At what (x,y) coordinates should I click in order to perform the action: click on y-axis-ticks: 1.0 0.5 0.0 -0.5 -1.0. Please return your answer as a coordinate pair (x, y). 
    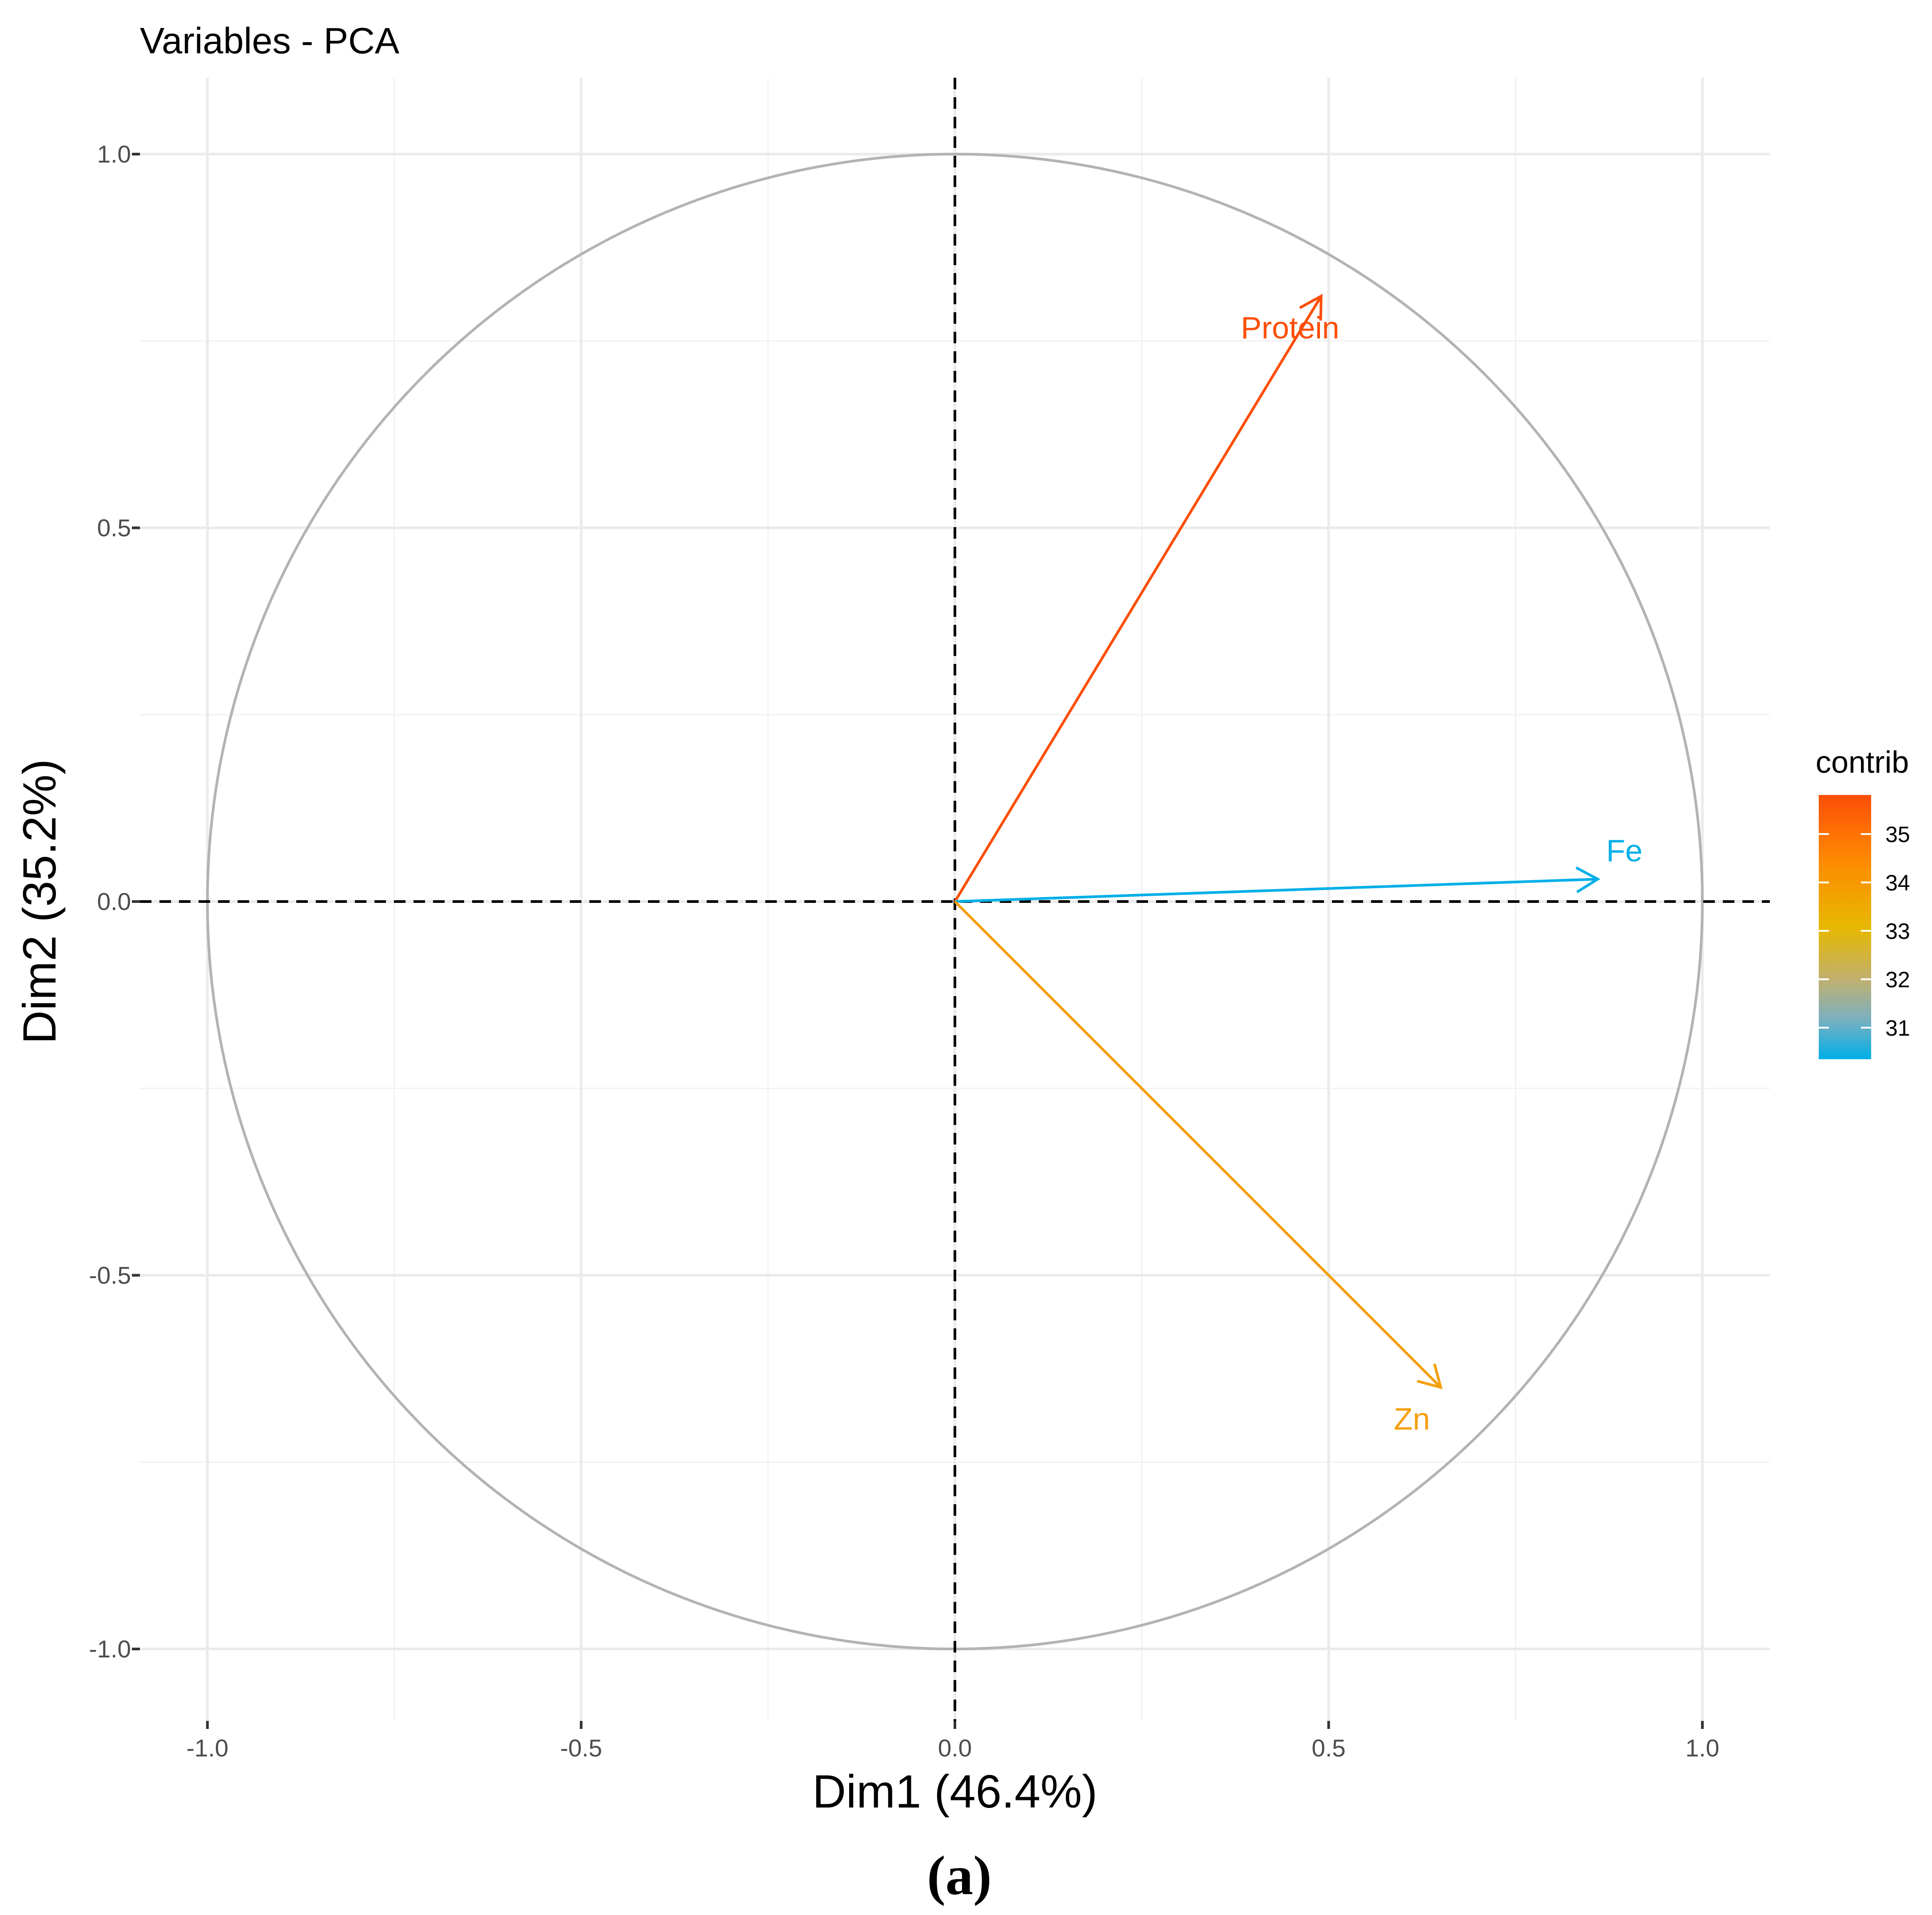
    Looking at the image, I should click on (110, 901).